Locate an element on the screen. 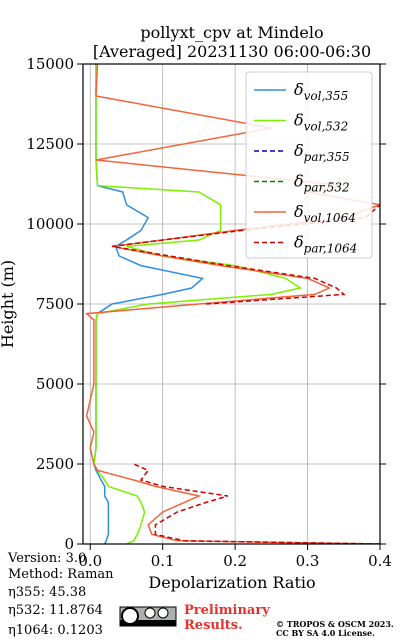 This screenshot has width=400, height=640. preliminary-note: Results. is located at coordinates (213, 625).